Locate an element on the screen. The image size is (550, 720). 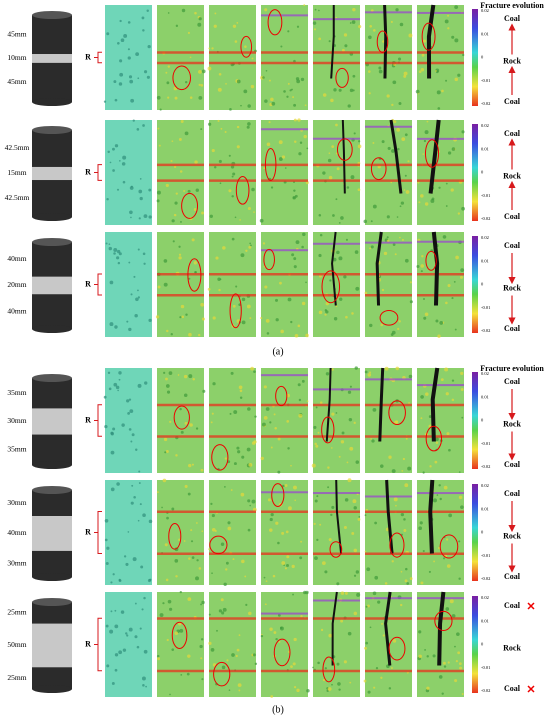
colorbar-tick-label: 0.02 is located at coordinates (485, 373).